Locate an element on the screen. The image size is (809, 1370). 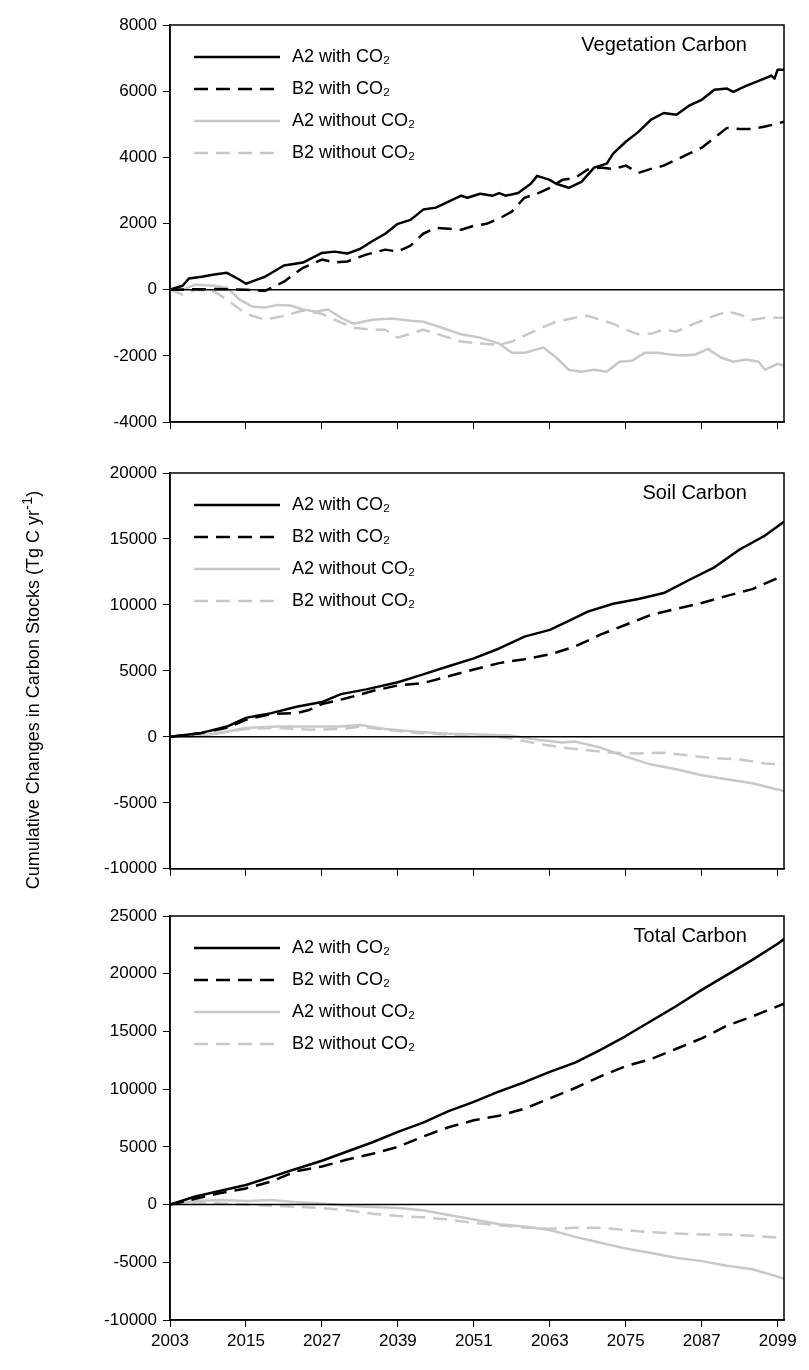
y-tick-label: -2000 is located at coordinates (135, 355).